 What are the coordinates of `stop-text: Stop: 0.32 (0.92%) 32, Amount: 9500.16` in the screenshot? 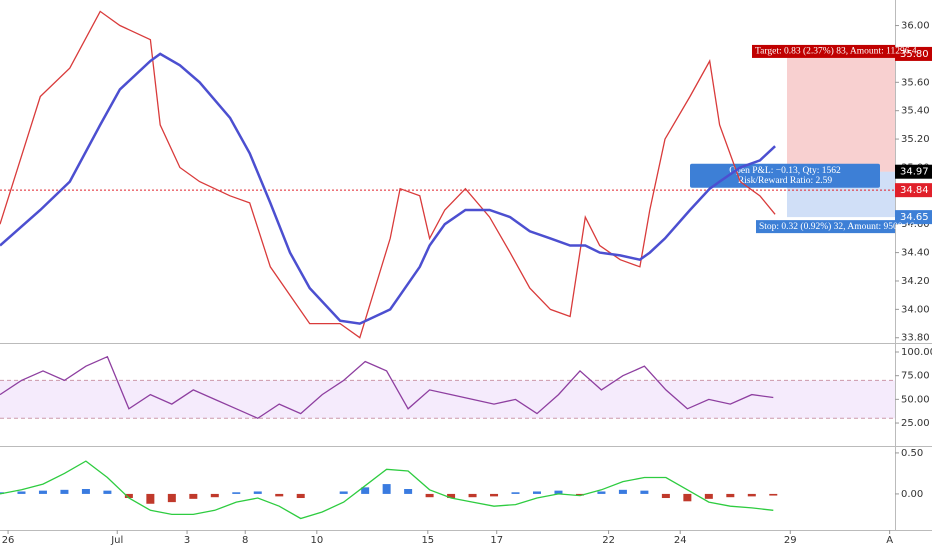 It's located at (837, 226).